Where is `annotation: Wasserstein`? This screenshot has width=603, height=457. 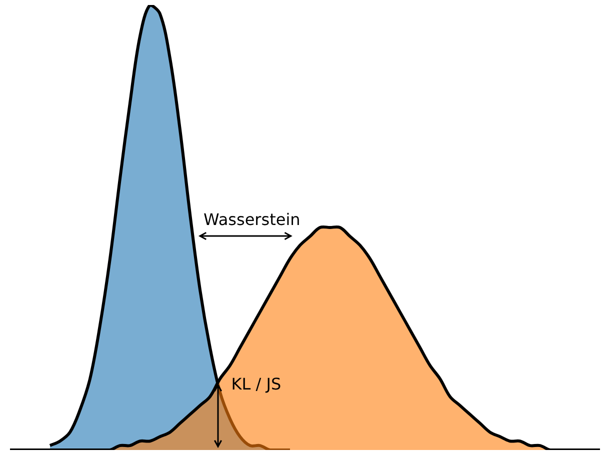 annotation: Wasserstein is located at coordinates (252, 219).